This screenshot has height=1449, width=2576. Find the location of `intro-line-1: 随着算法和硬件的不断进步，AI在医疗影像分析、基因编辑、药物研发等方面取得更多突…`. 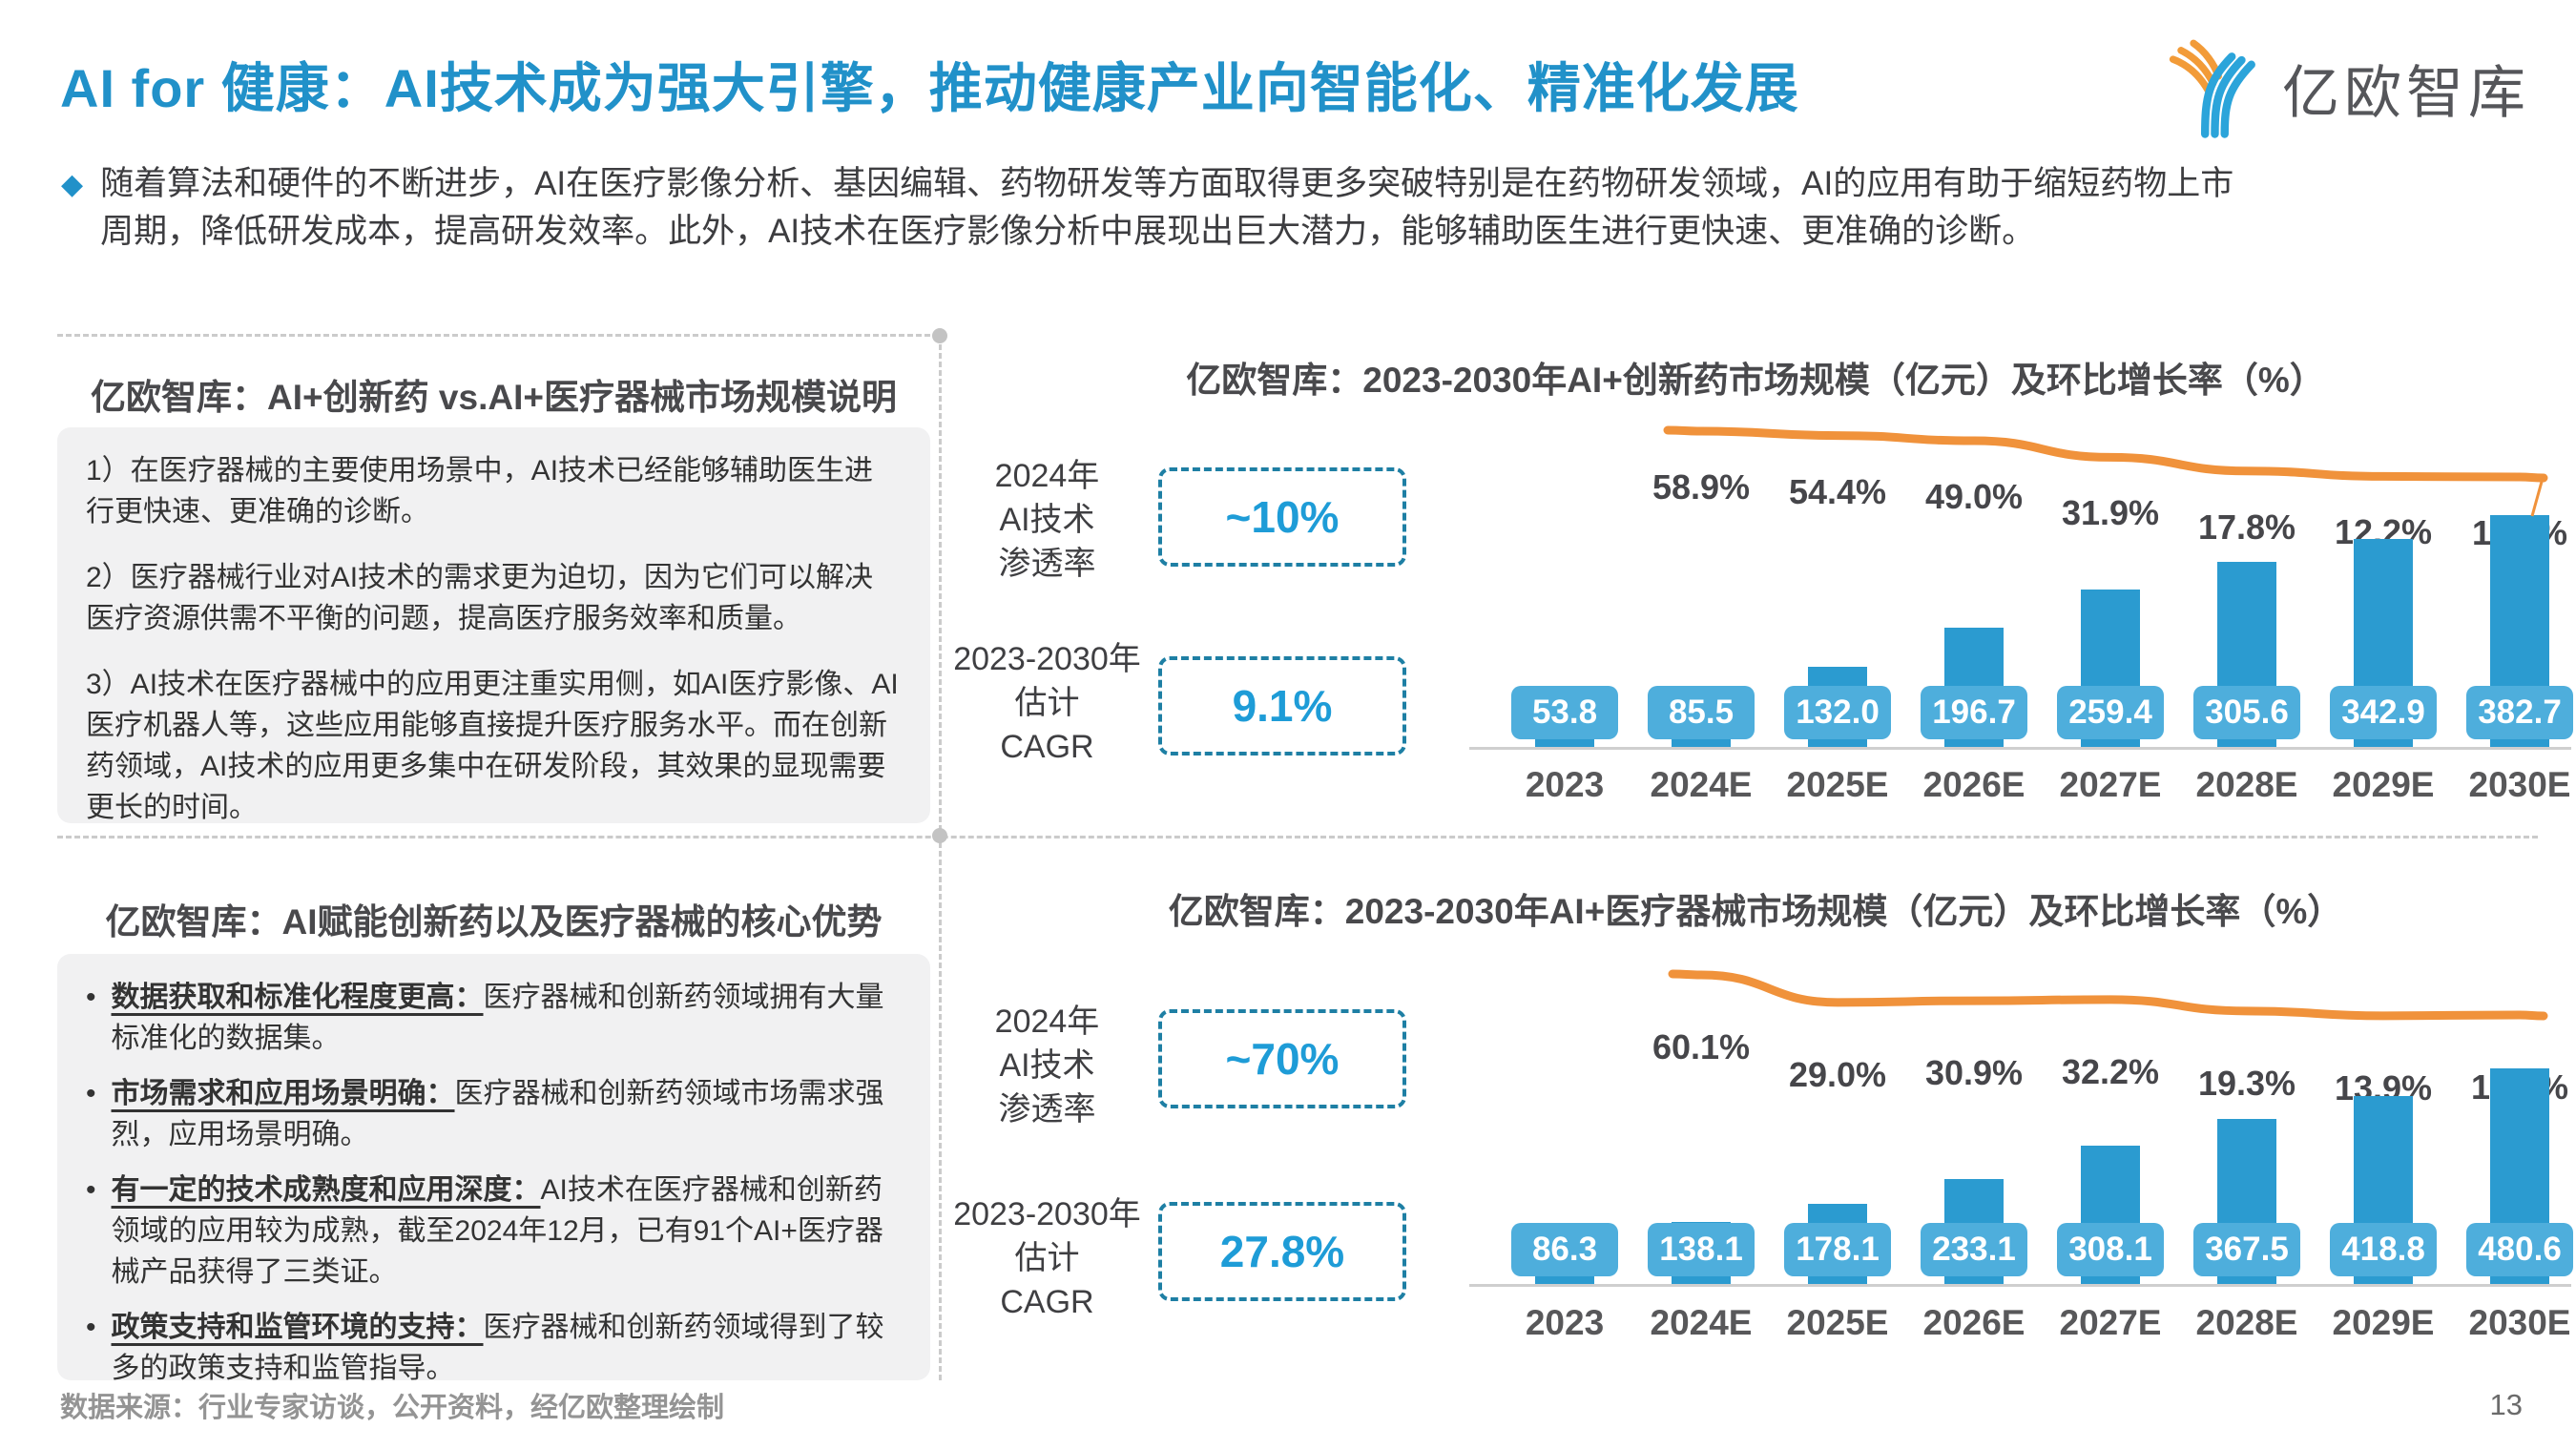

intro-line-1: 随着算法和硬件的不断进步，AI在医疗影像分析、基因编辑、药物研发等方面取得更多突… is located at coordinates (1167, 183).